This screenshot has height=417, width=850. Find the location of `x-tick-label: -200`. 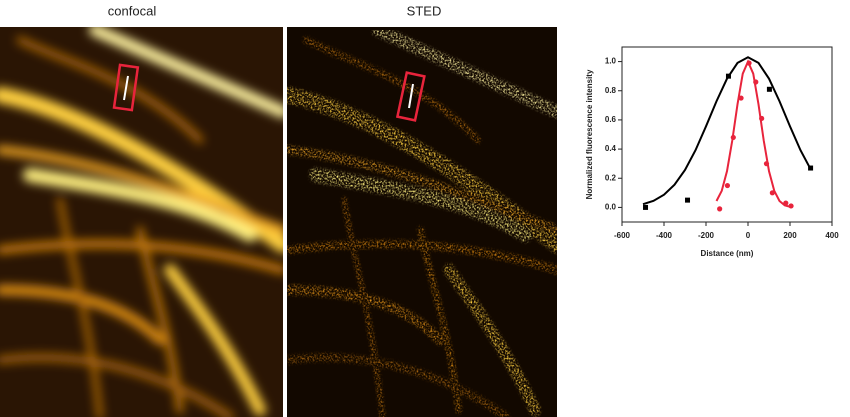

x-tick-label: -200 is located at coordinates (706, 235).